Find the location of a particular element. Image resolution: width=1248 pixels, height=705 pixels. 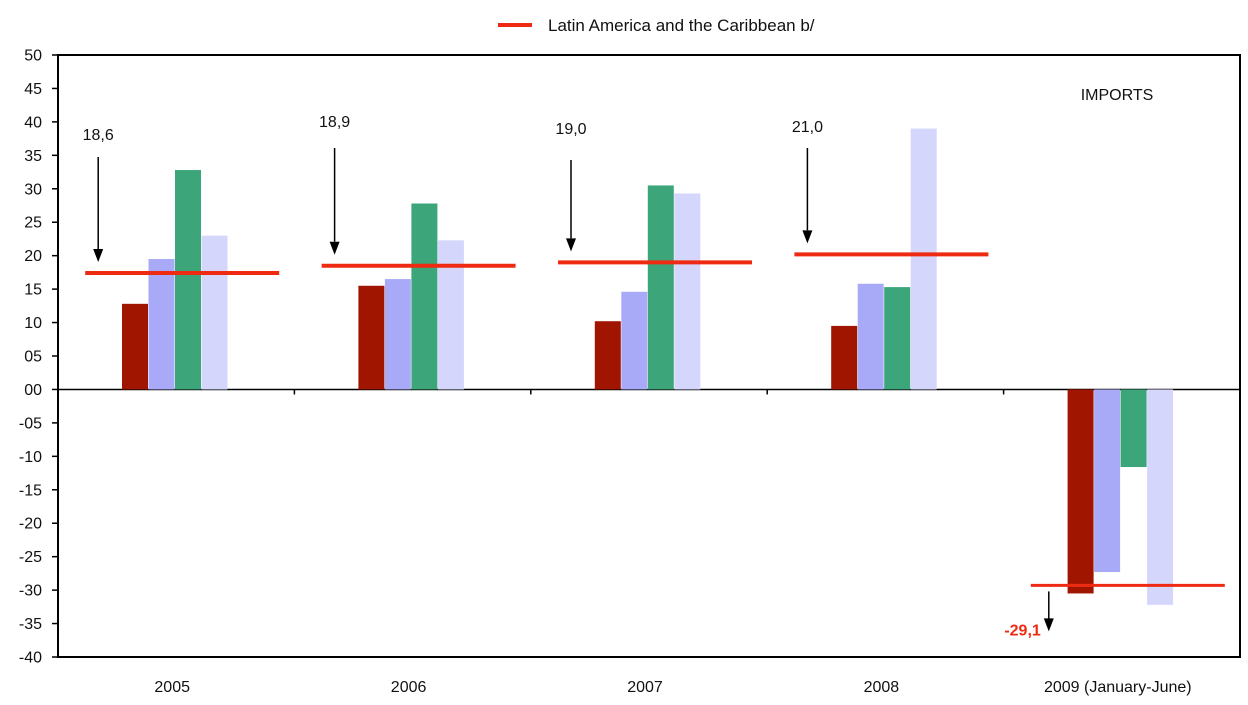

annotation-label: -29,1 is located at coordinates (1022, 630).